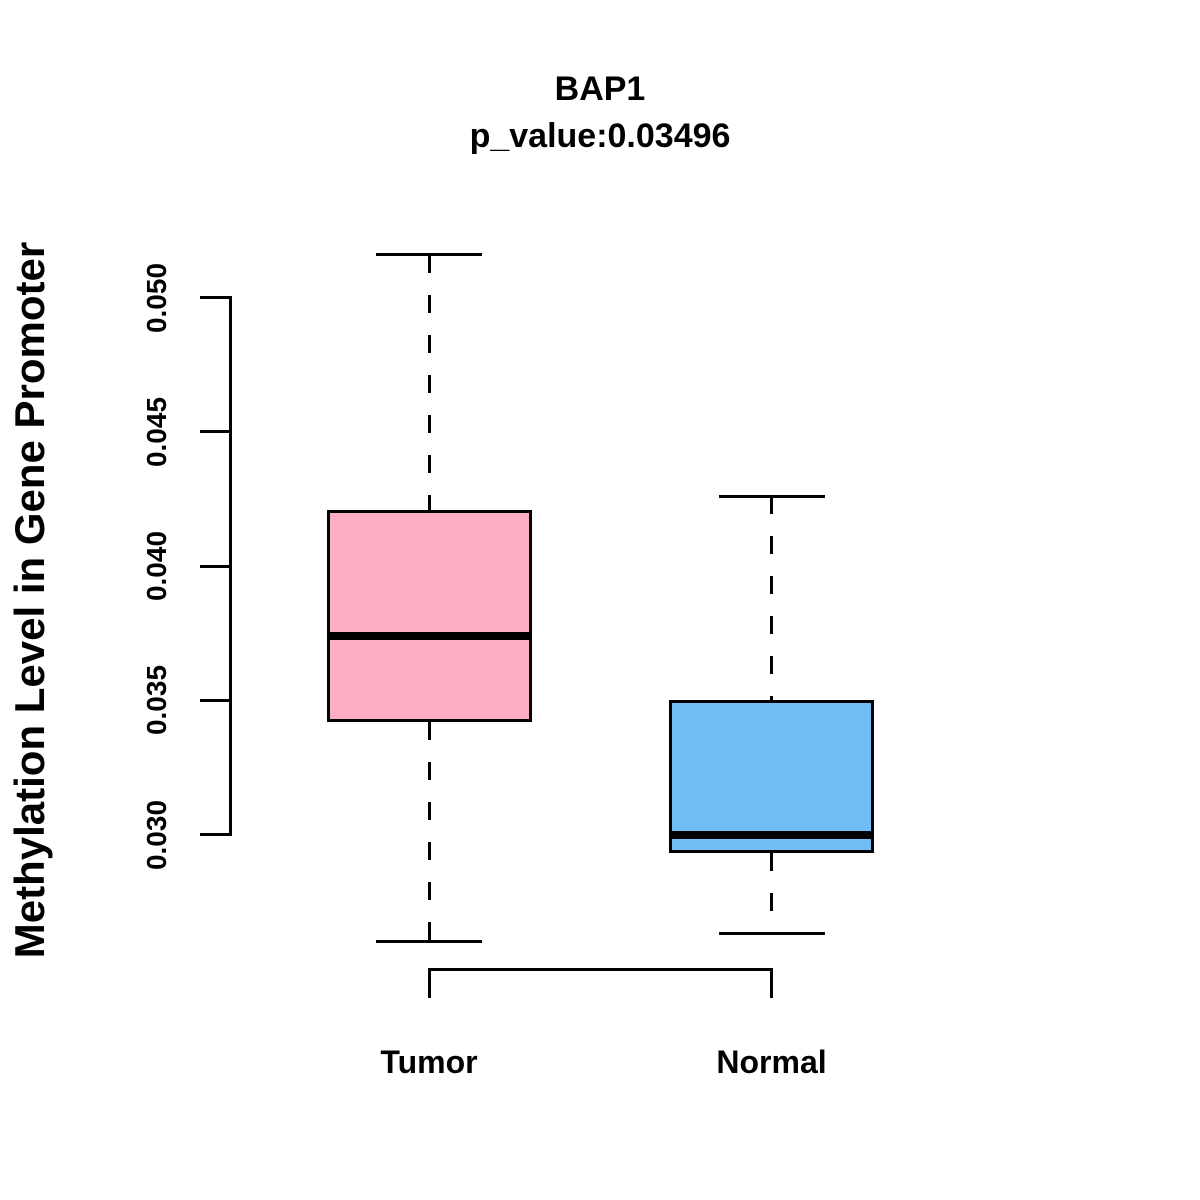 The image size is (1200, 1200). I want to click on normal-lower-whisker-line, so click(771, 893).